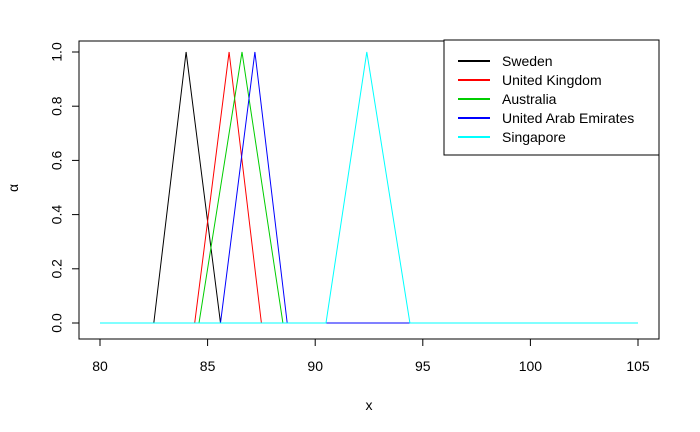 Image resolution: width=700 pixels, height=432 pixels. What do you see at coordinates (638, 366) in the screenshot?
I see `x-tick-label: 105` at bounding box center [638, 366].